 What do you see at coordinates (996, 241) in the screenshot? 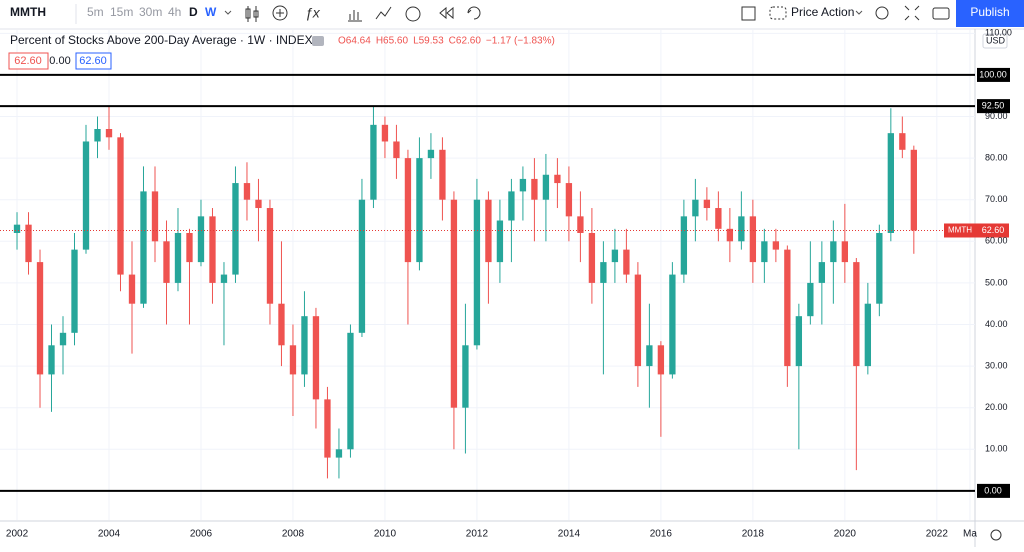
I see `y-tick-label: 60.00` at bounding box center [996, 241].